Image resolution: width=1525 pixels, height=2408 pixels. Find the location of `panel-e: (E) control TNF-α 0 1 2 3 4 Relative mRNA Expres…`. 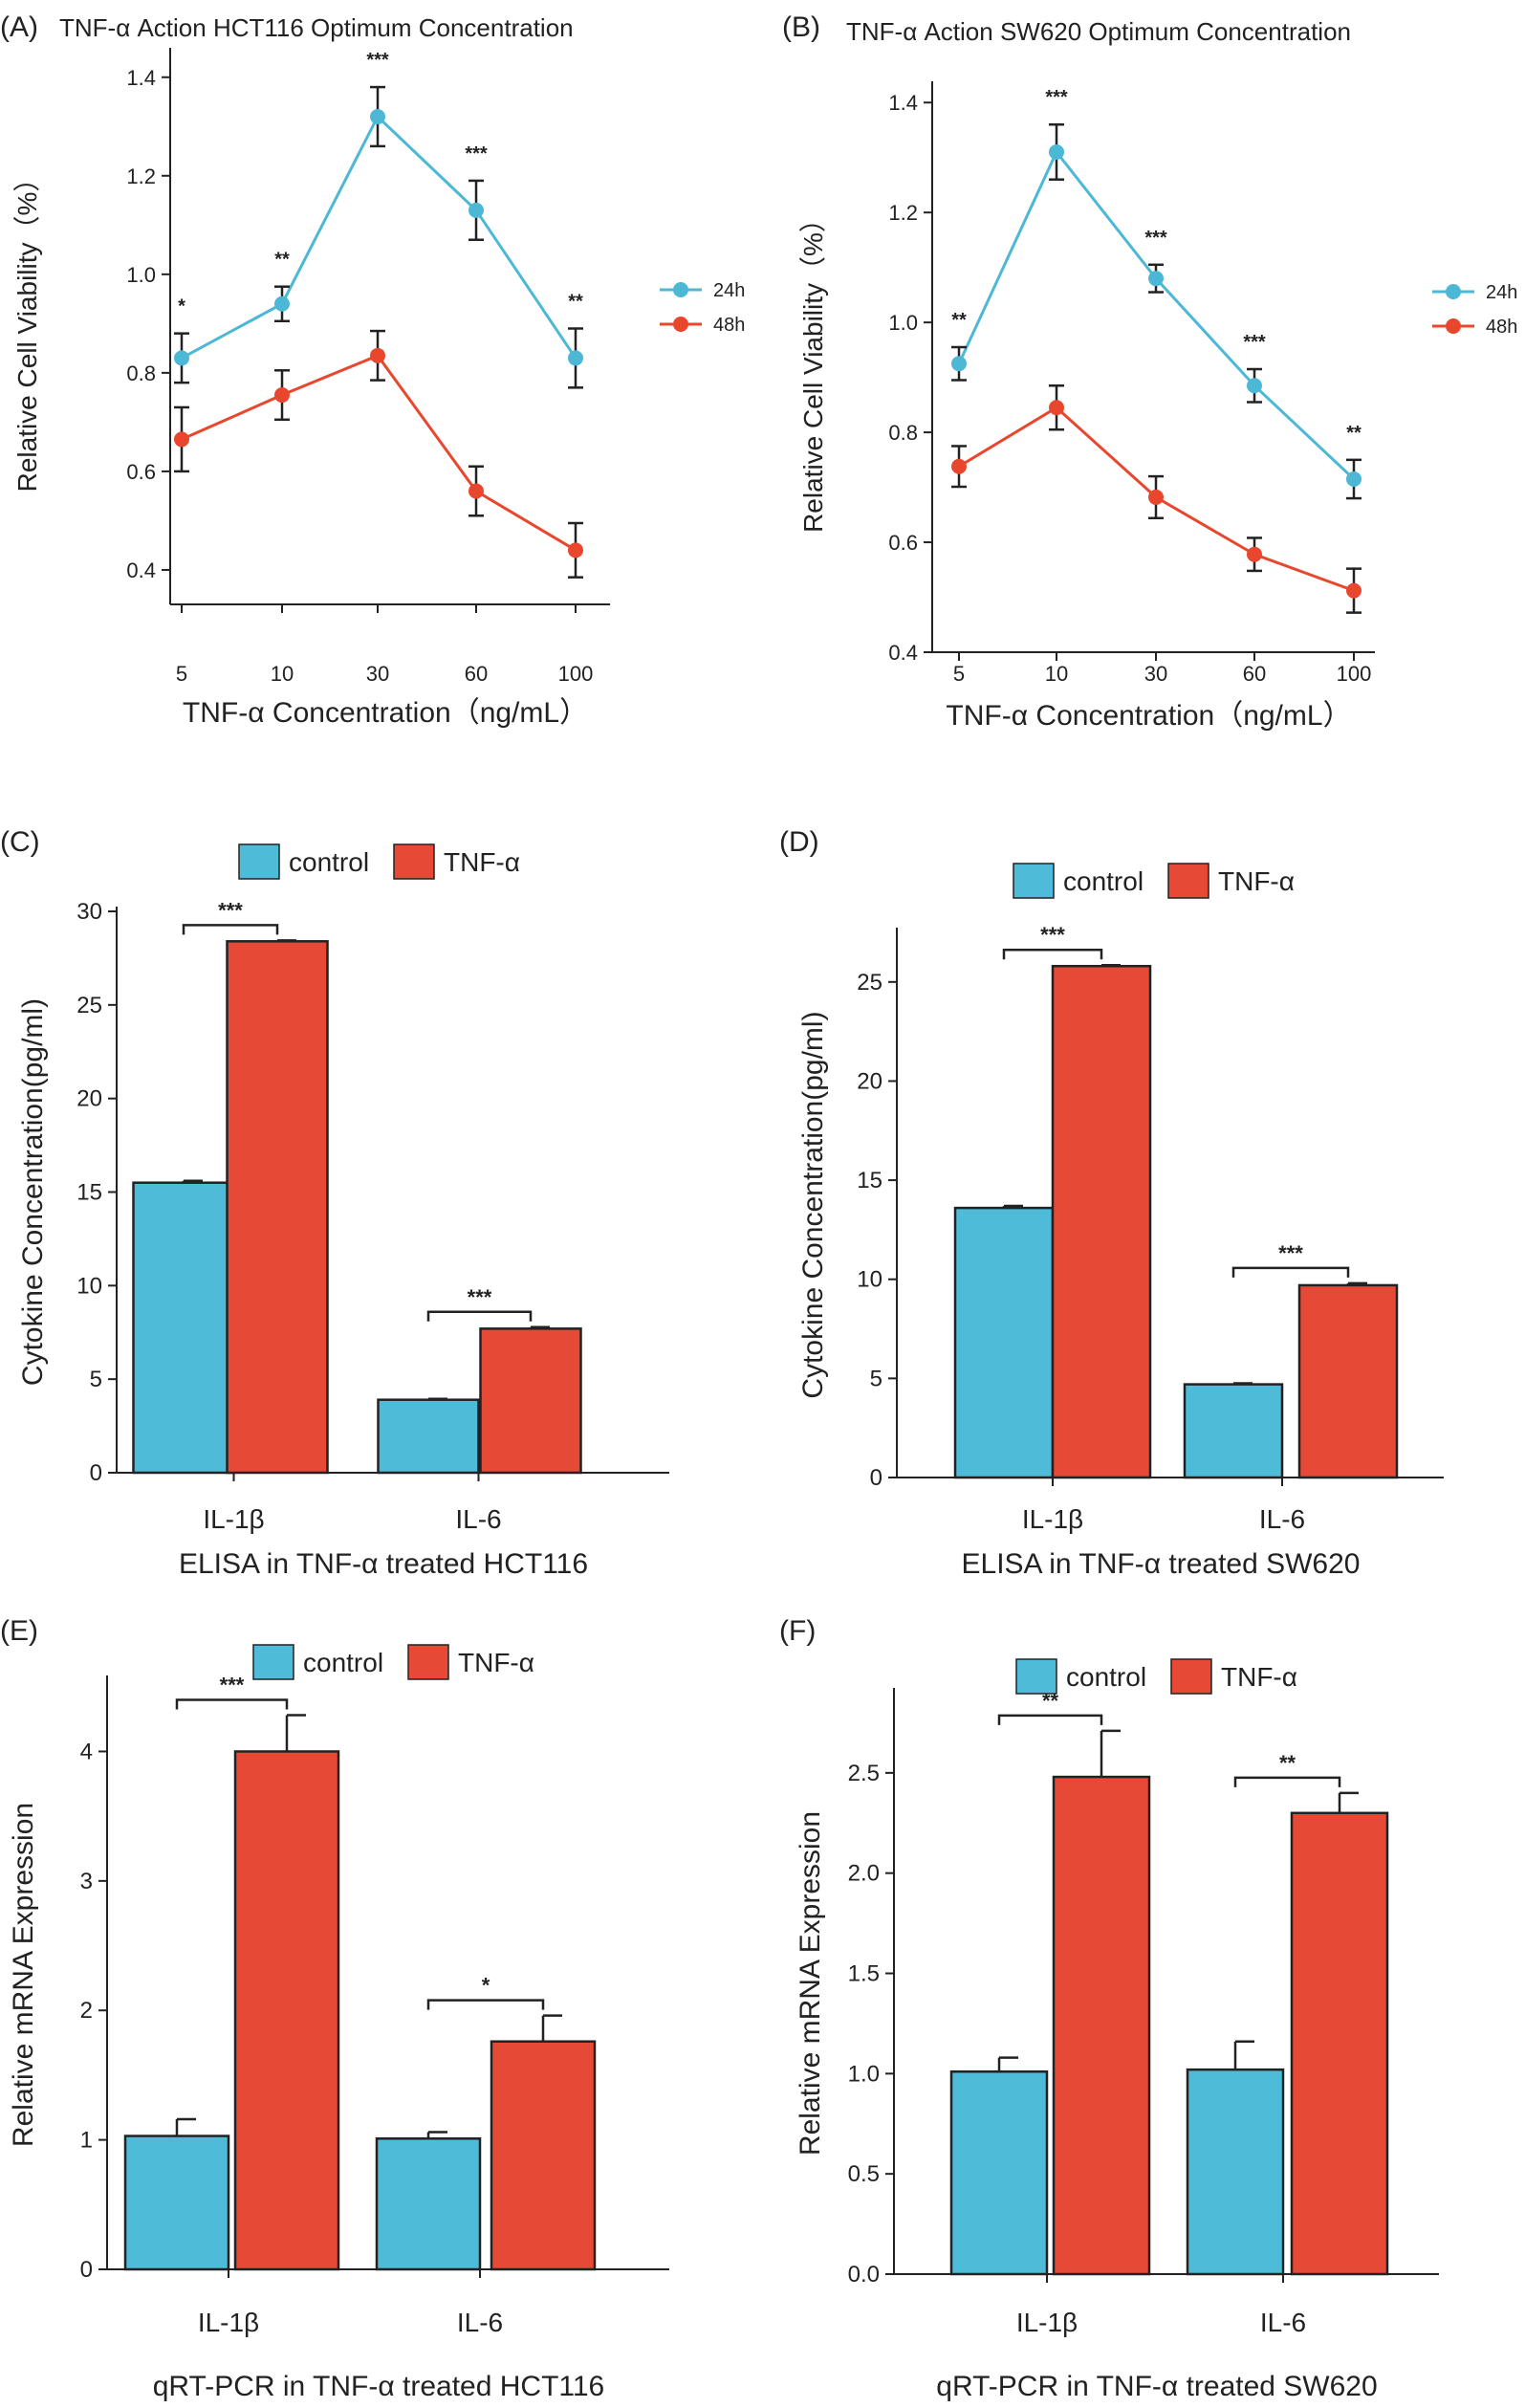

panel-e: (E) control TNF-α 0 1 2 3 4 Relative mRNA Expres… is located at coordinates (334, 2009).